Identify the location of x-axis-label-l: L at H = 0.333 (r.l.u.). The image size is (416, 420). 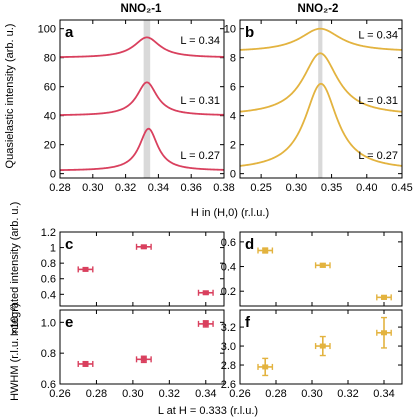
(208, 411).